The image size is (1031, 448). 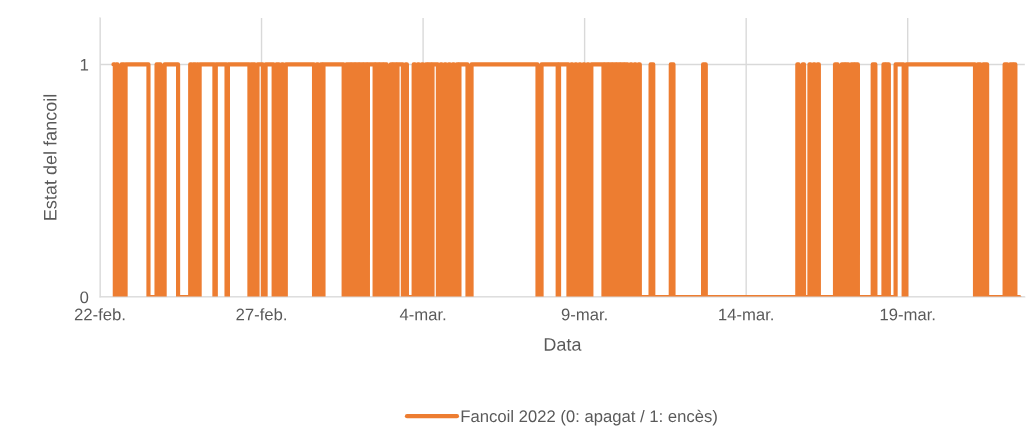 What do you see at coordinates (261, 314) in the screenshot?
I see `x-tick-label: 27-feb.` at bounding box center [261, 314].